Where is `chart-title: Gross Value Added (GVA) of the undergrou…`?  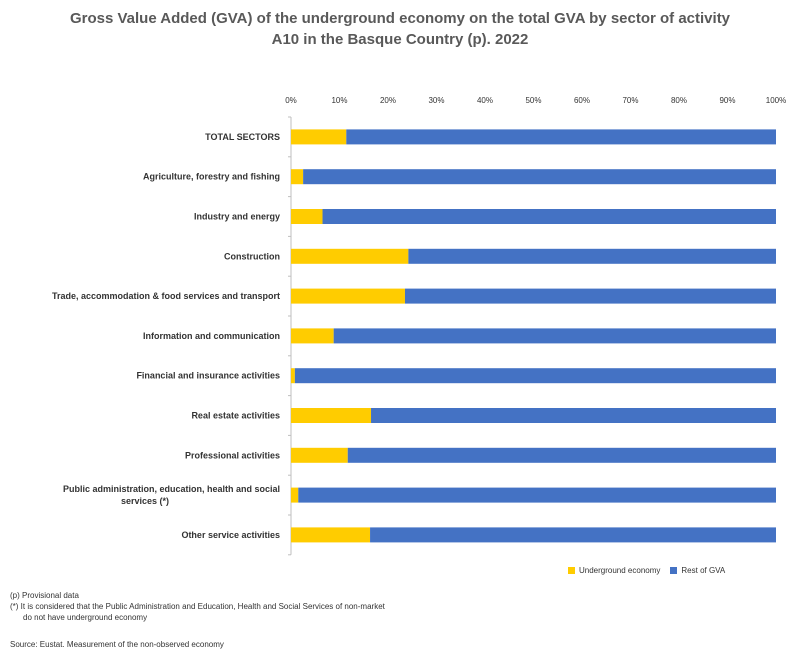
chart-title: Gross Value Added (GVA) of the undergrou… is located at coordinates (400, 29).